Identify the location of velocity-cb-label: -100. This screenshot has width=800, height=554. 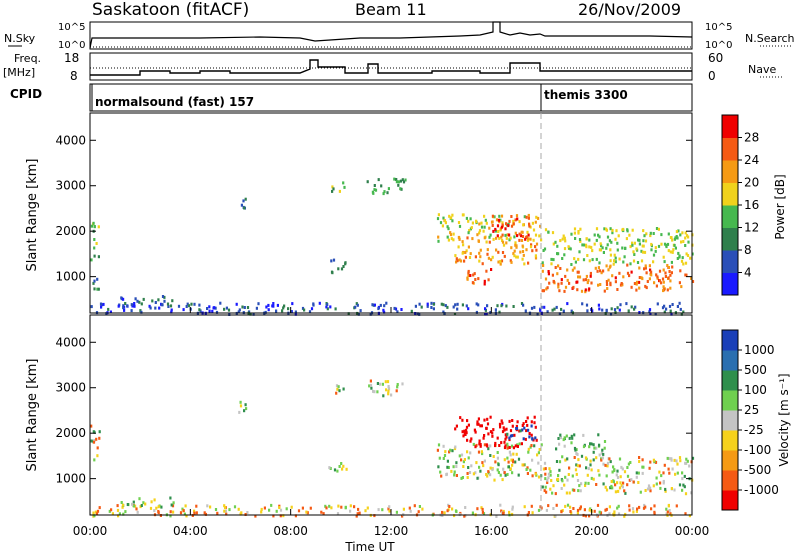
(757, 450).